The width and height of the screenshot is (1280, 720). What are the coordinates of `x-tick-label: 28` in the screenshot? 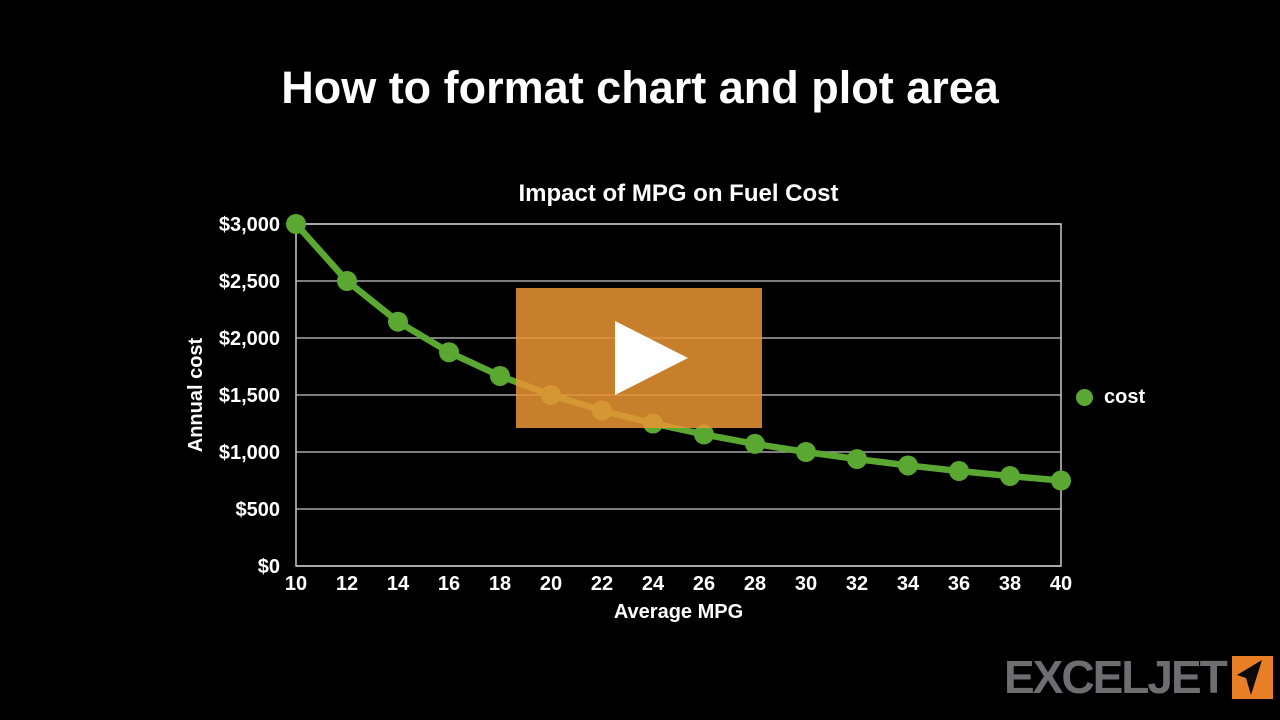 It's located at (755, 584).